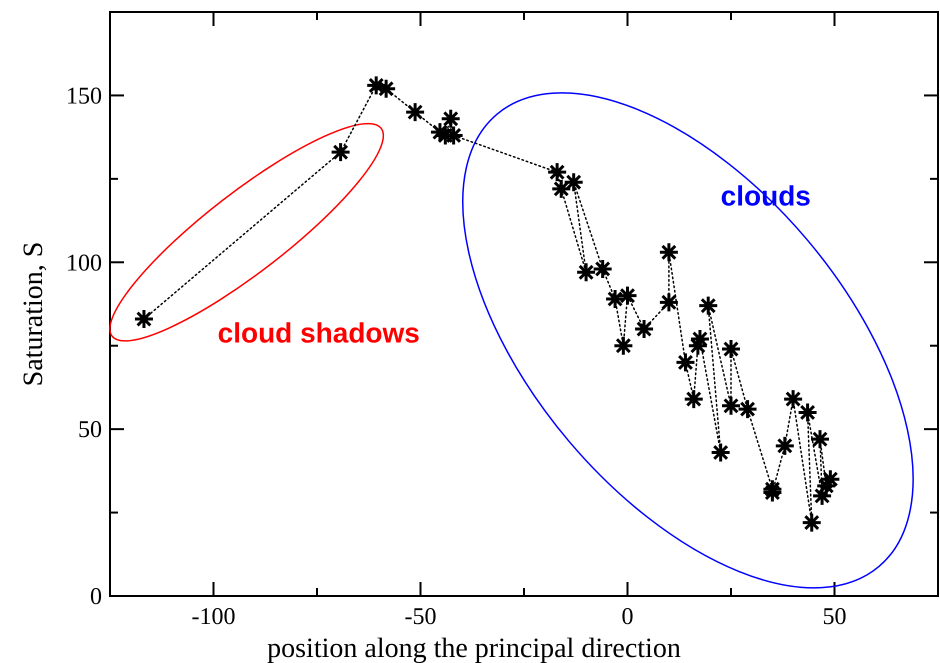 The height and width of the screenshot is (663, 940). Describe the element at coordinates (84, 263) in the screenshot. I see `y-tick-label: 100` at that location.